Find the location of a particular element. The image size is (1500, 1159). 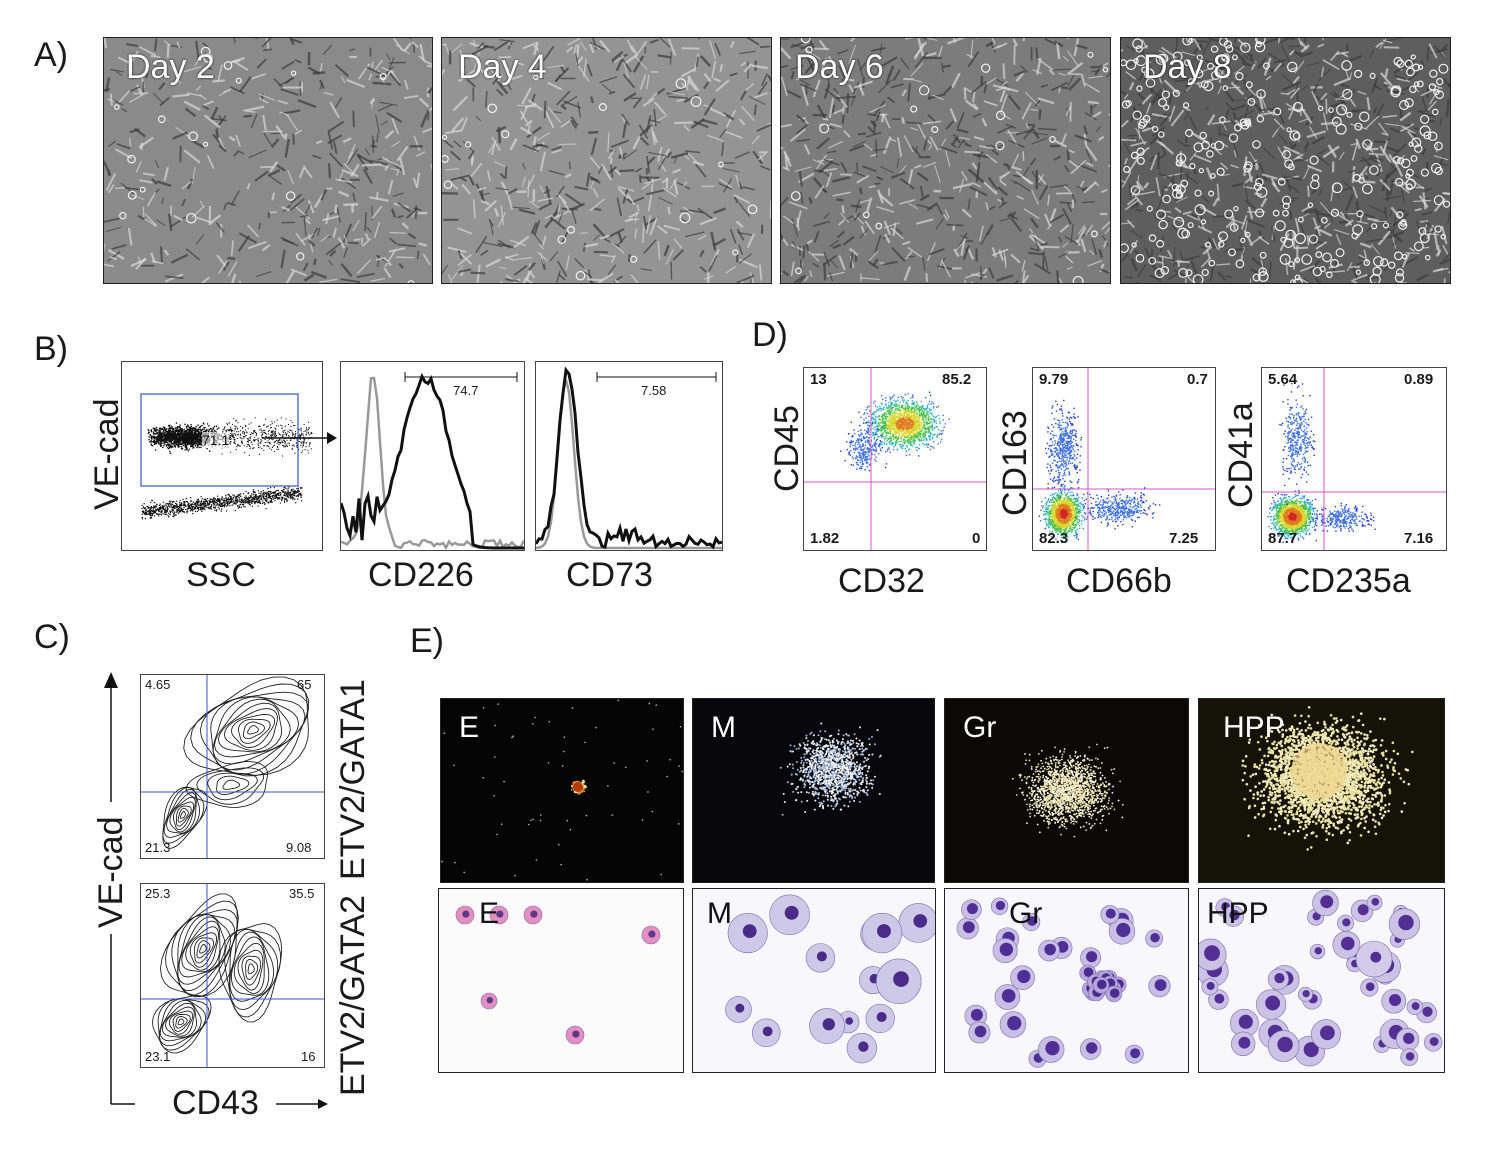

quadrant-value: 85.2 is located at coordinates (957, 379).